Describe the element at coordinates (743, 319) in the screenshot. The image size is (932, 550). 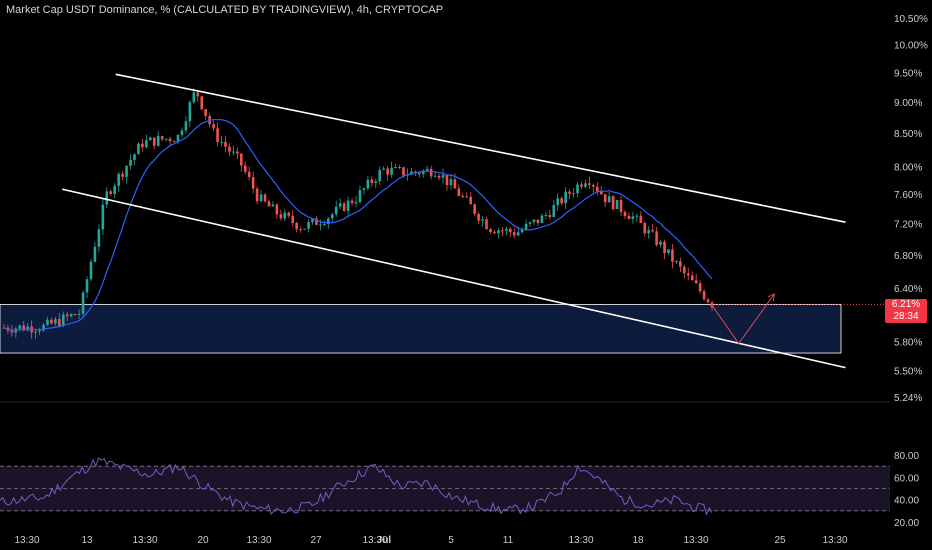
I see `projection-line` at that location.